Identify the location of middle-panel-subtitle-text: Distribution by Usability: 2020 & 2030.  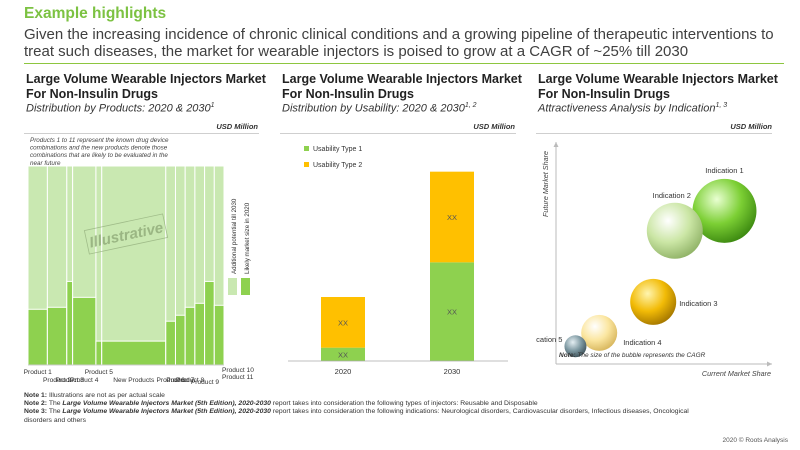
(373, 108).